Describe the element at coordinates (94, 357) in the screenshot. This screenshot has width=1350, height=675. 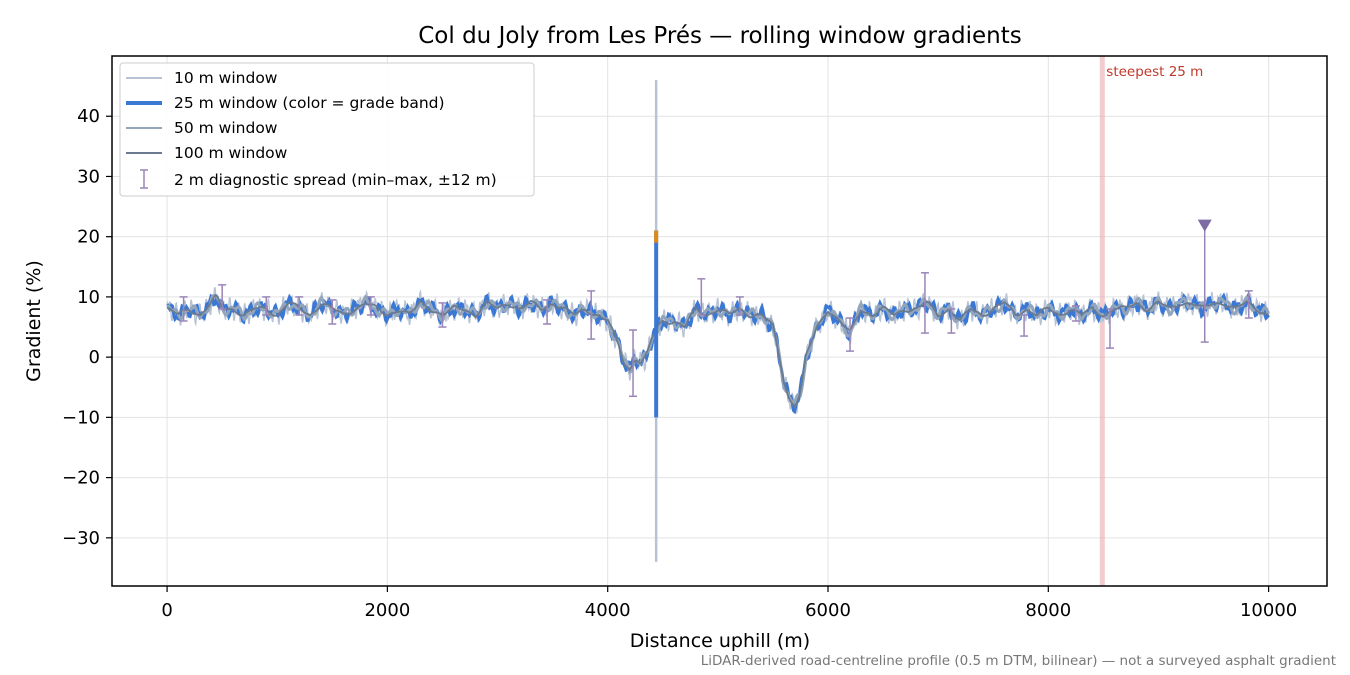
I see `y-tick-label: 0` at that location.